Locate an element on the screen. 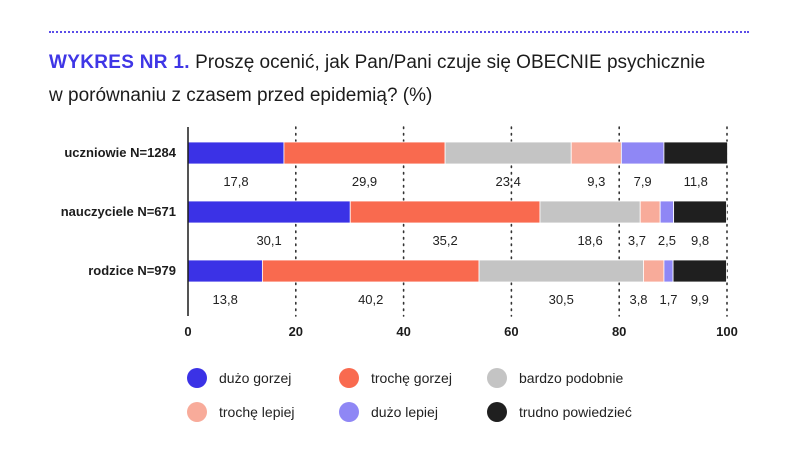 The image size is (796, 452). data-label: 35,2 is located at coordinates (444, 240).